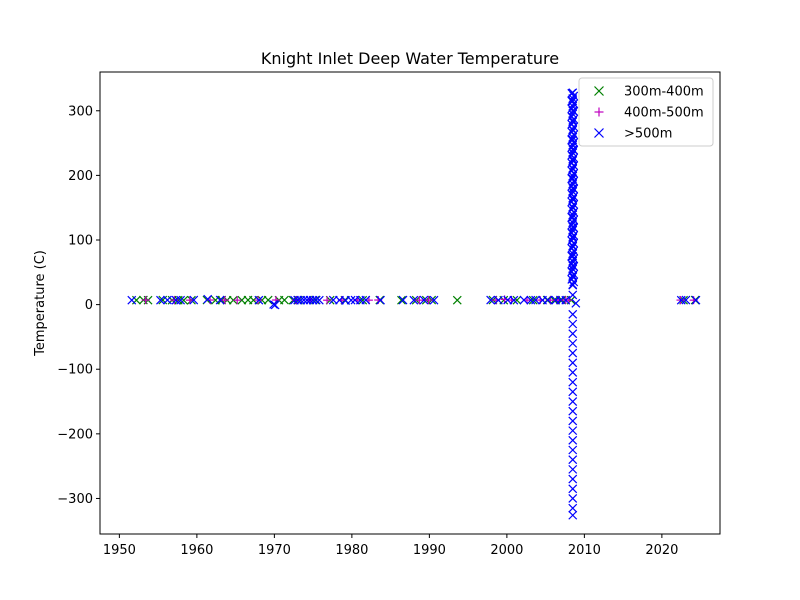 This screenshot has height=600, width=800. What do you see at coordinates (89, 305) in the screenshot?
I see `y-tick-label: 0` at bounding box center [89, 305].